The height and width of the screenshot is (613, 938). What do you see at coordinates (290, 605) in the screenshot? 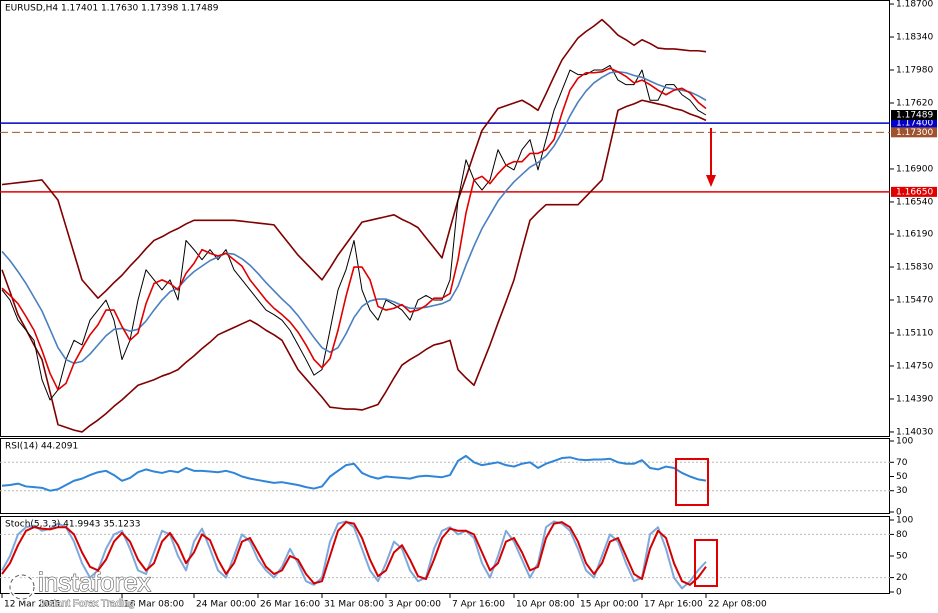
I see `x-tick-label: 26 Mar 16:00` at bounding box center [290, 605].